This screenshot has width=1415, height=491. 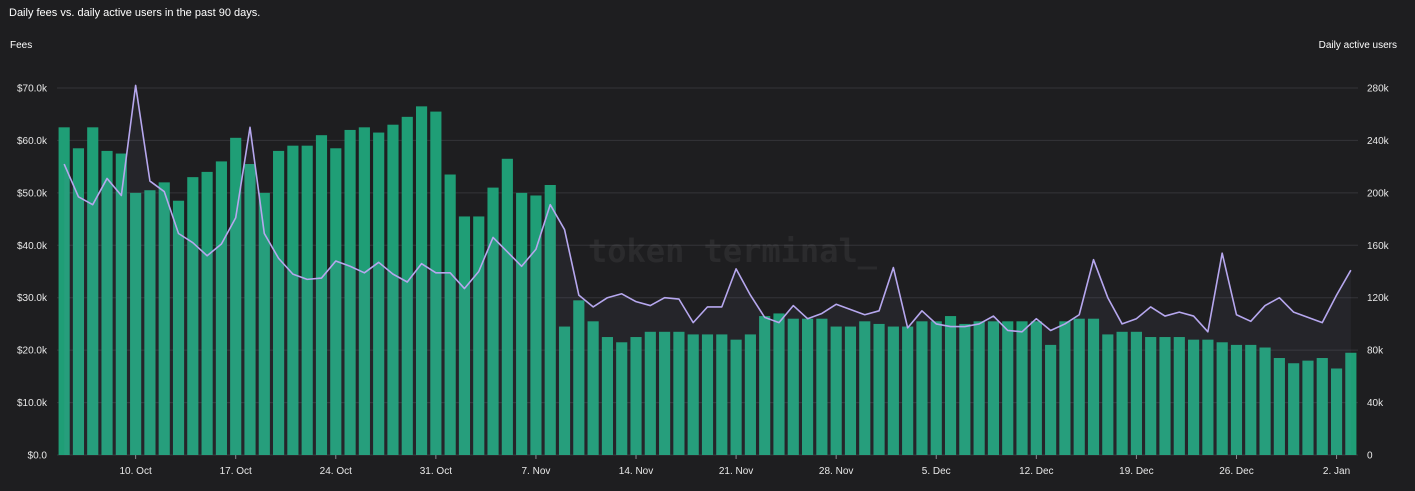 What do you see at coordinates (936, 471) in the screenshot?
I see `x-tick-label: 5. Dec` at bounding box center [936, 471].